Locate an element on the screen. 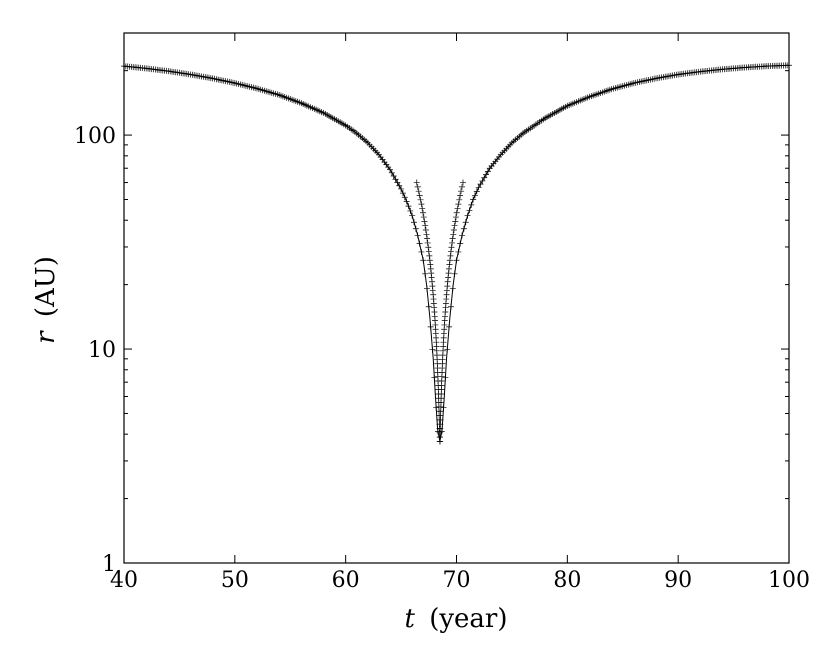 Image resolution: width=830 pixels, height=664 pixels. x-axis-unit: (year) is located at coordinates (468, 619).